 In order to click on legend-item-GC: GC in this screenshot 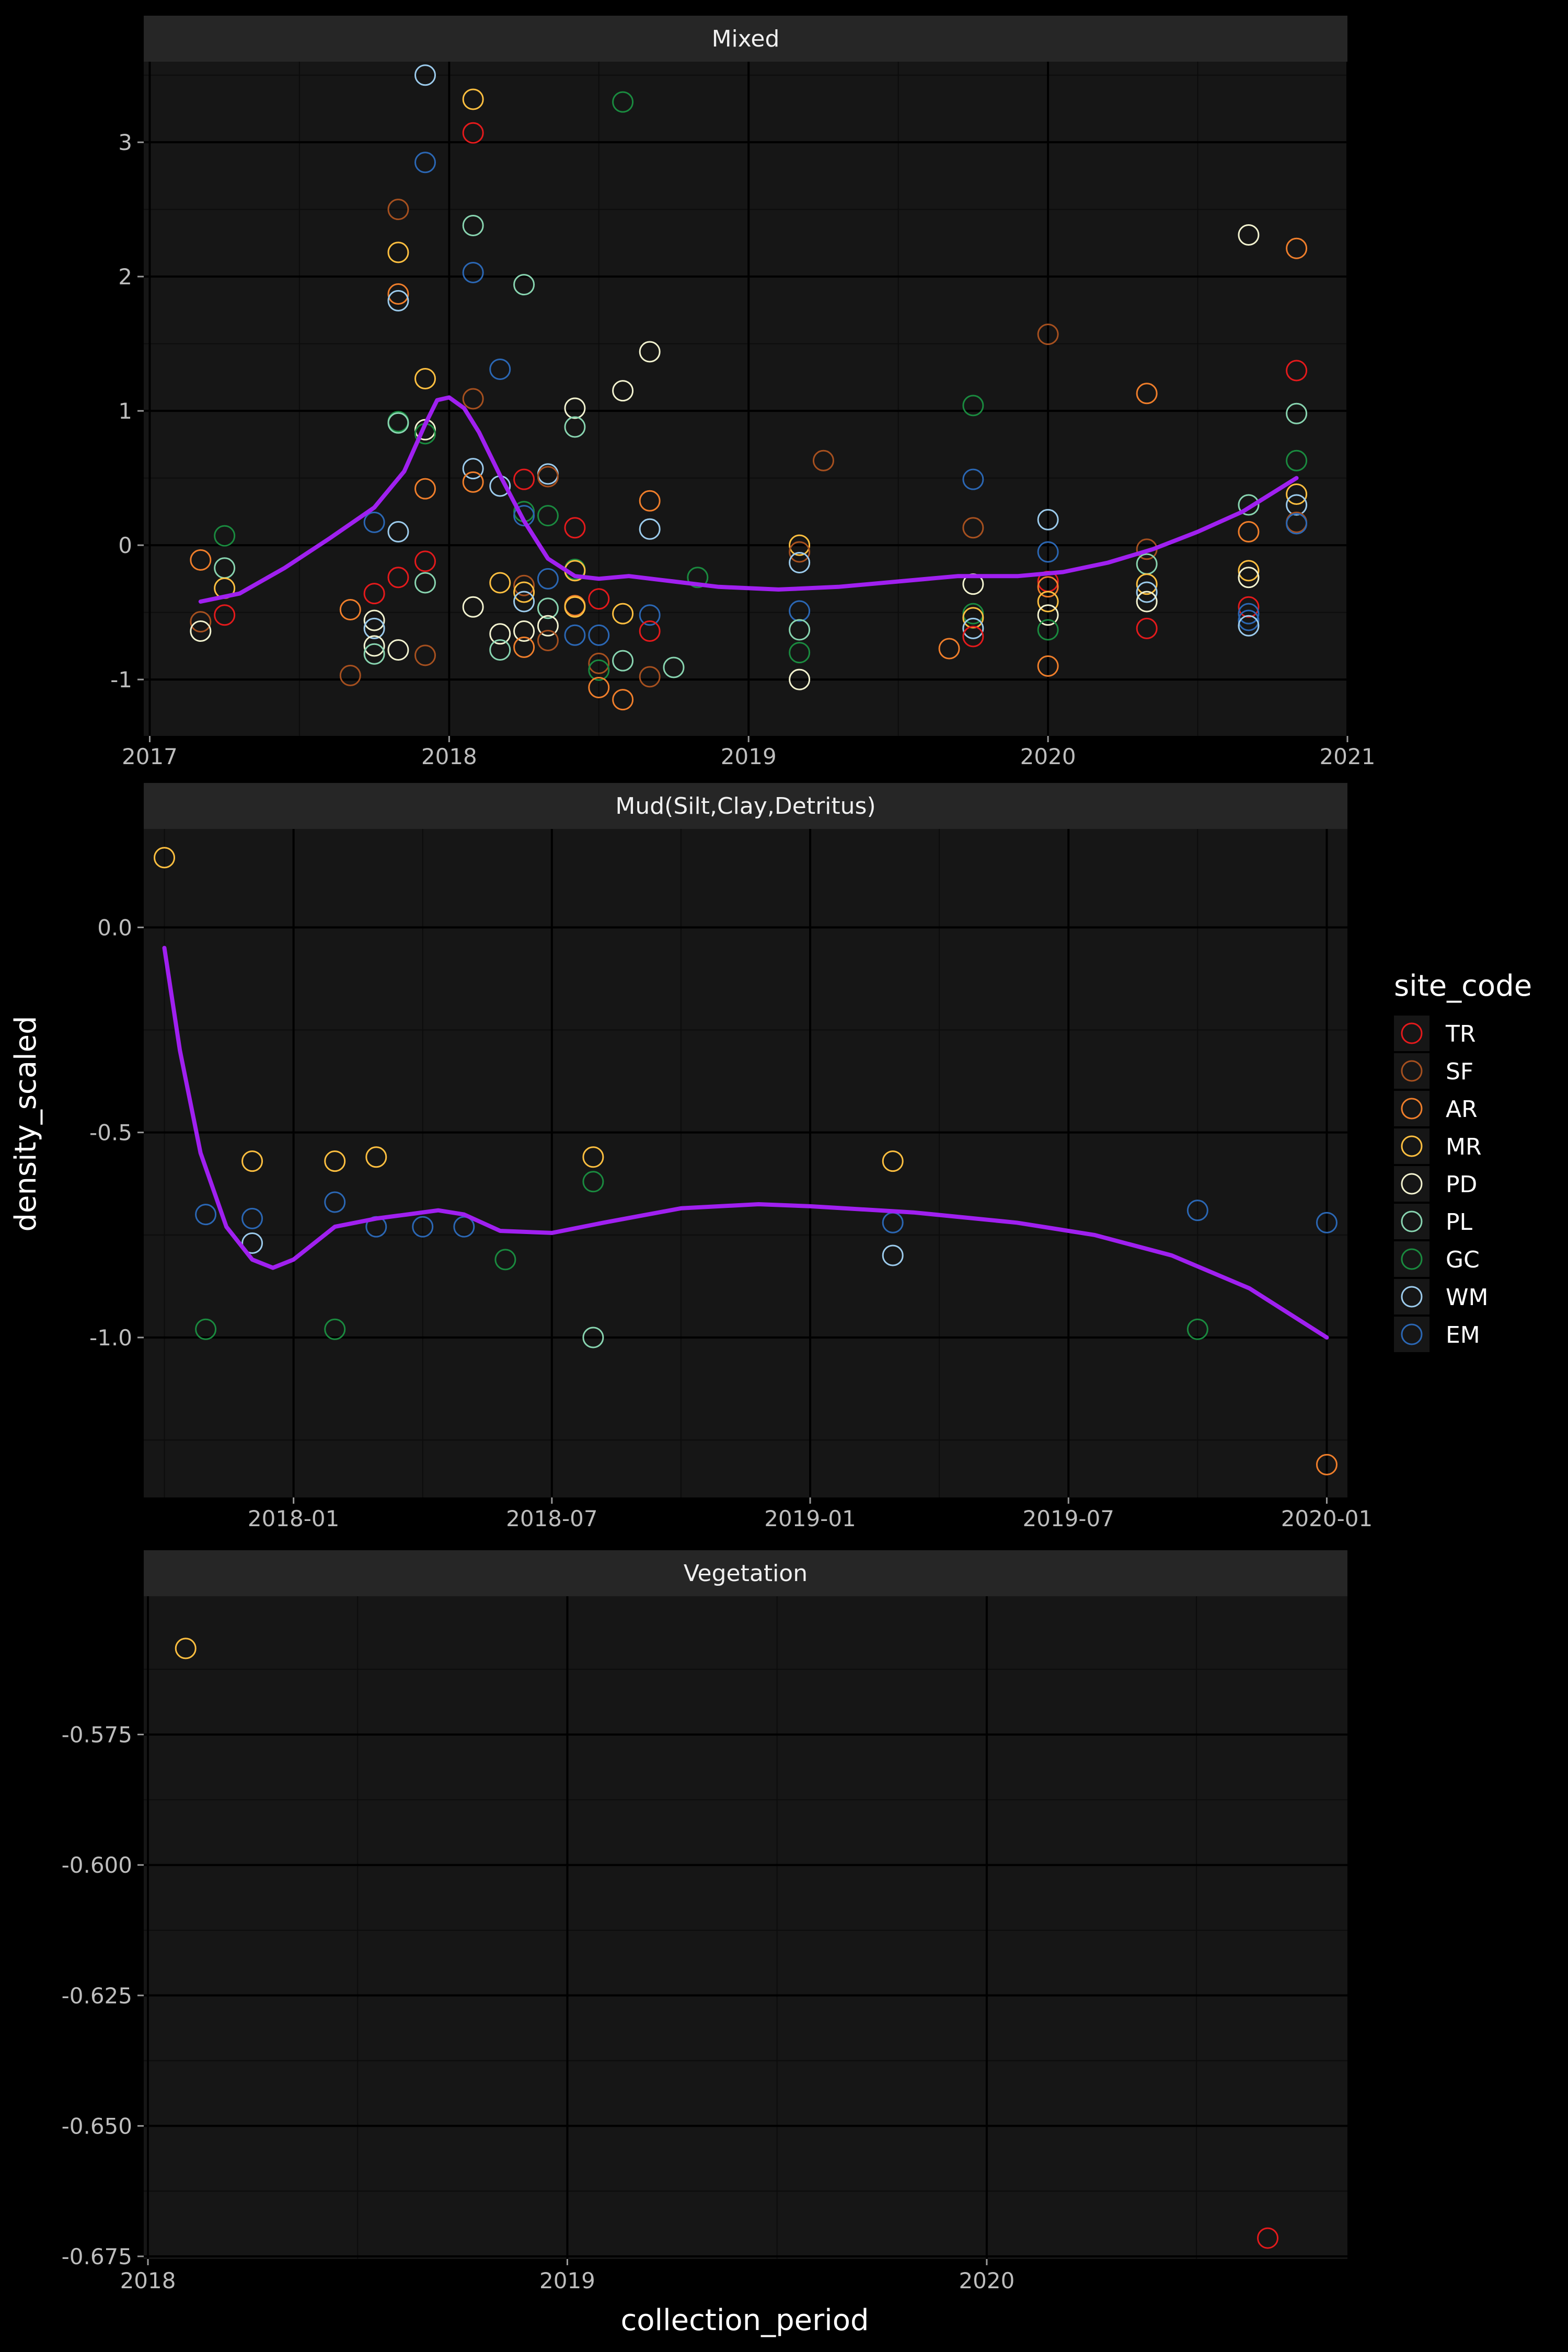, I will do `click(1437, 1259)`.